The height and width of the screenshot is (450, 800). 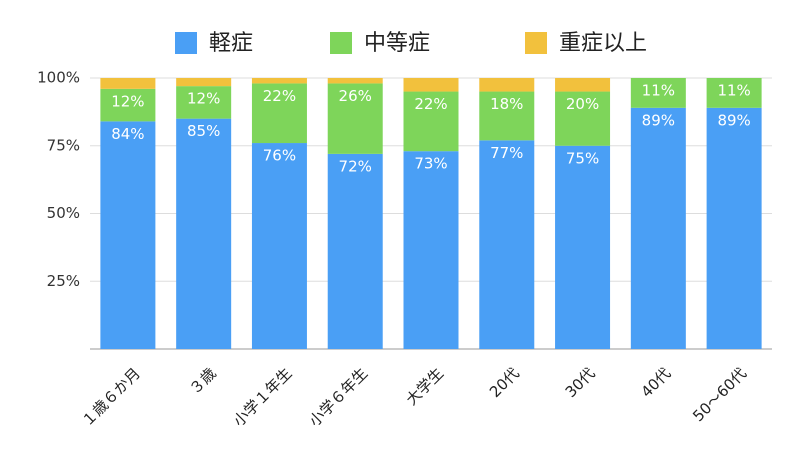 What do you see at coordinates (580, 382) in the screenshot?
I see `x-tick-label: 30代` at bounding box center [580, 382].